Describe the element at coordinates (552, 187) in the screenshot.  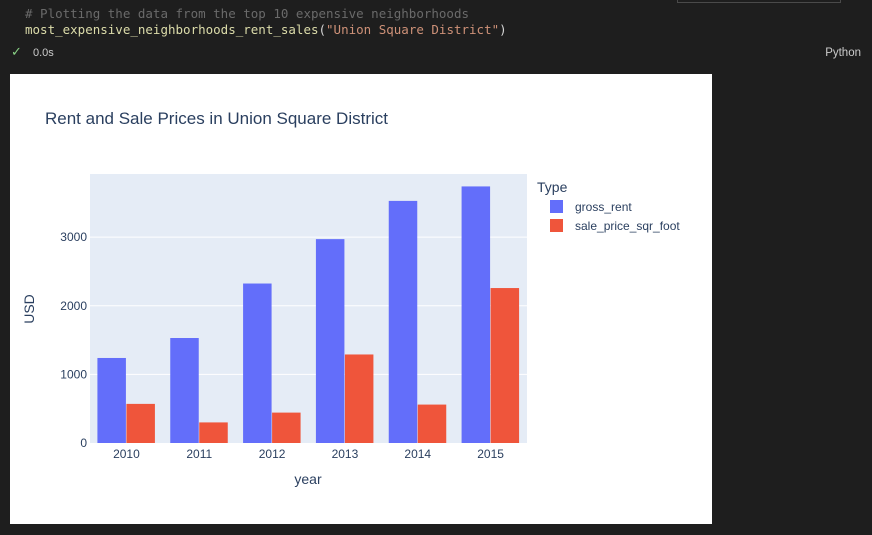
I see `legend-title: Type` at that location.